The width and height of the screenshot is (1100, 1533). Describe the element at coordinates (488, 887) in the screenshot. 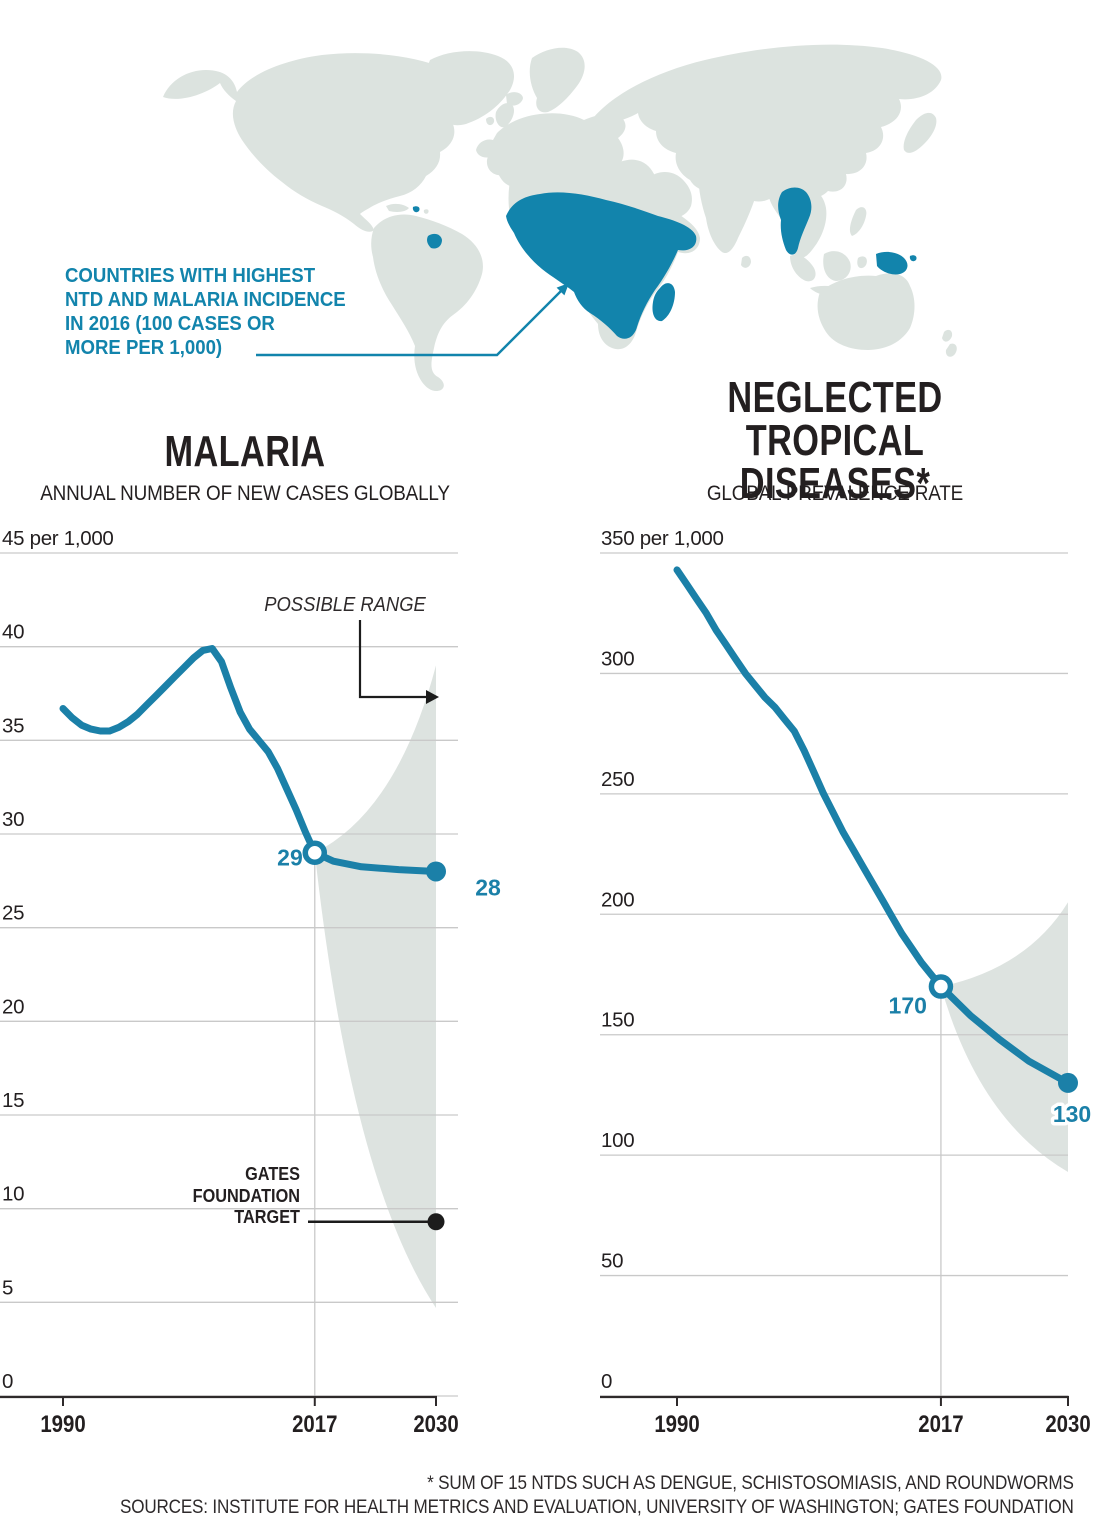

I see `value-label-28: 28` at that location.